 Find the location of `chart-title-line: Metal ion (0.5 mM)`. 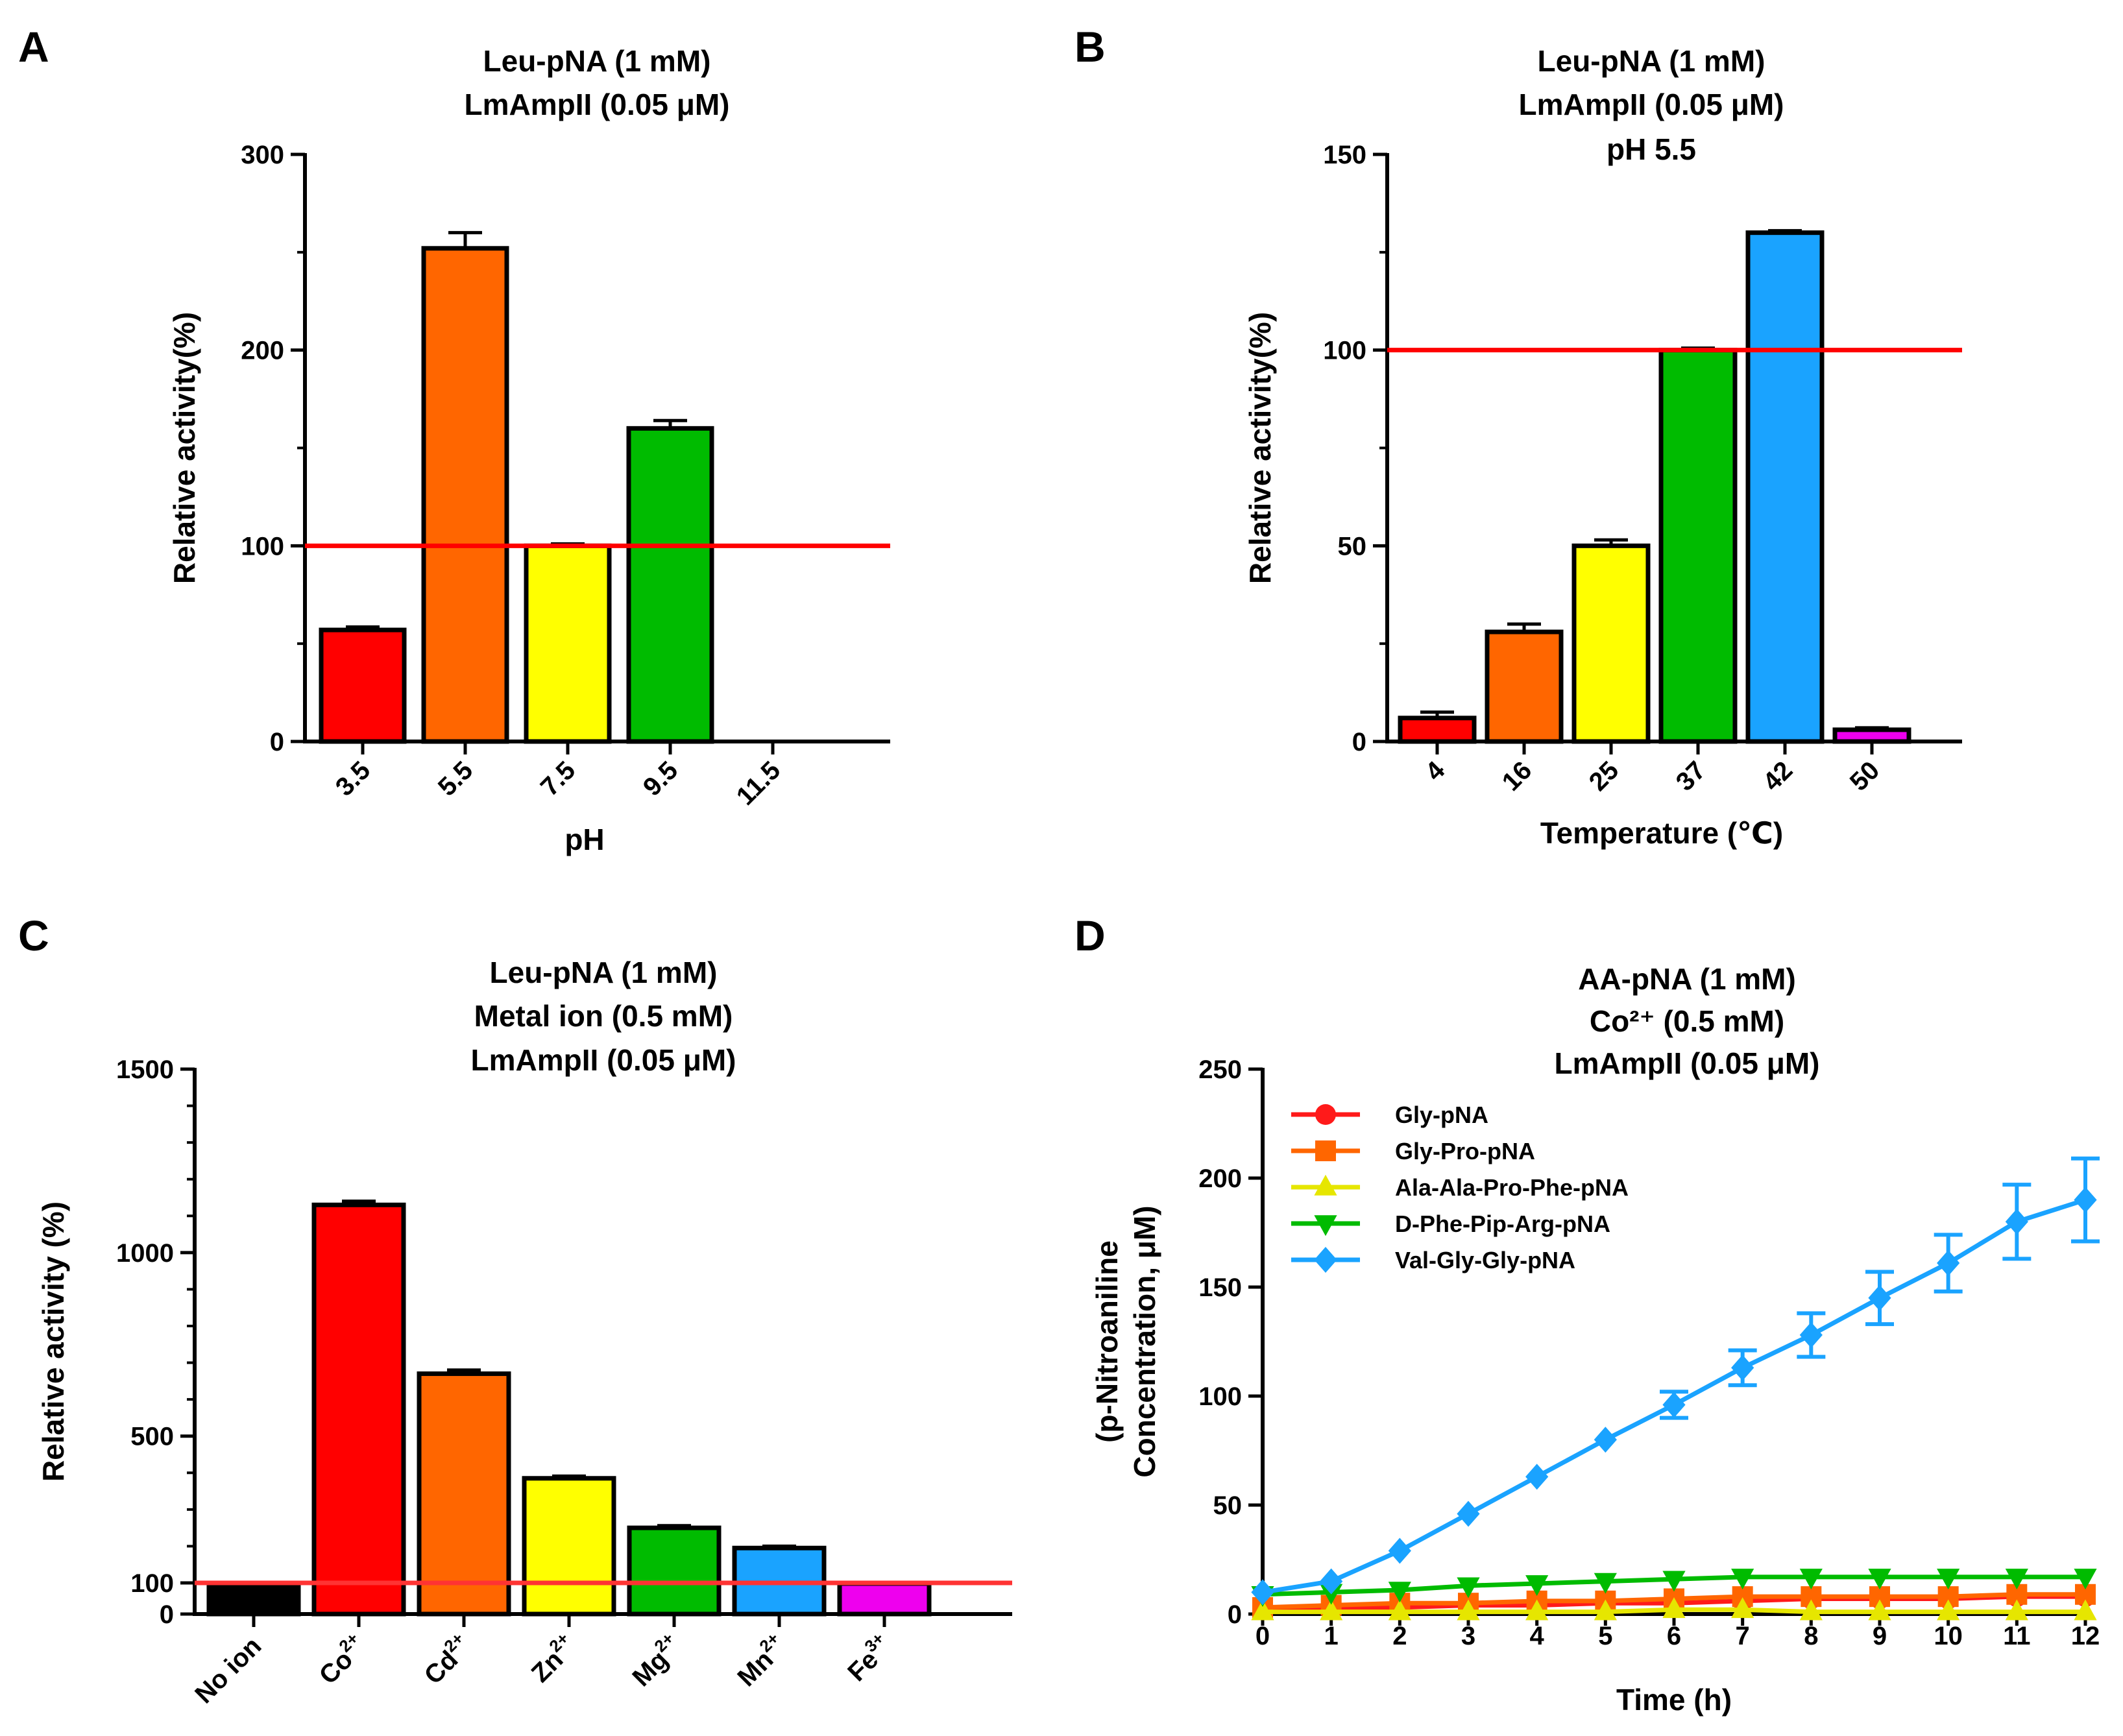

chart-title-line: Metal ion (0.5 mM) is located at coordinates (604, 1016).